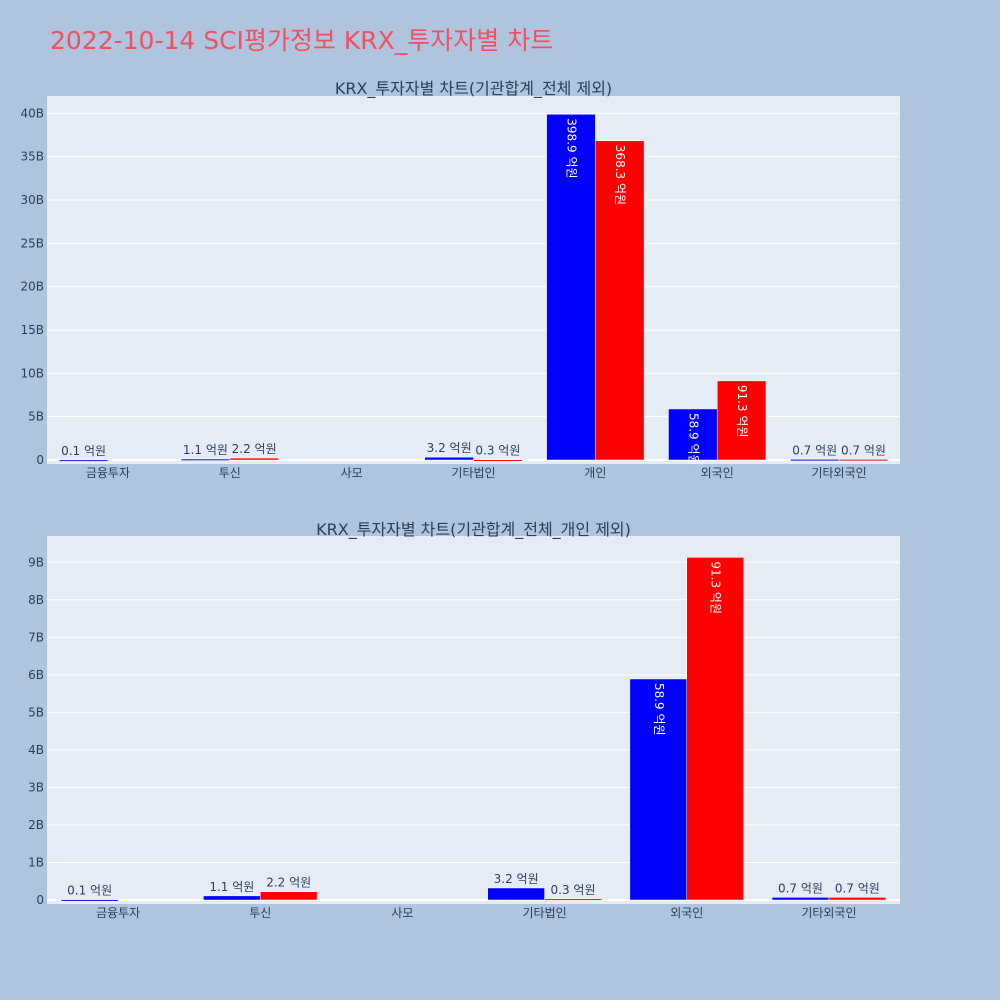 This screenshot has width=1000, height=1000. I want to click on page-title: 2022-10-14 SCI평가정보 KRX_투자자별 차트, so click(301, 40).